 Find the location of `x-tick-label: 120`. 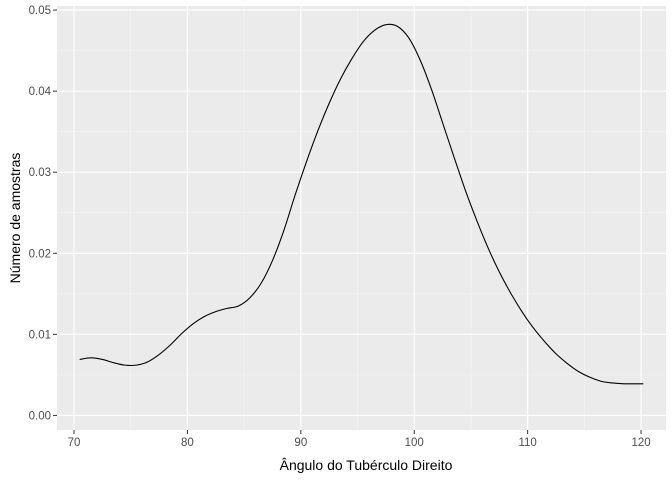

x-tick-label: 120 is located at coordinates (640, 443).